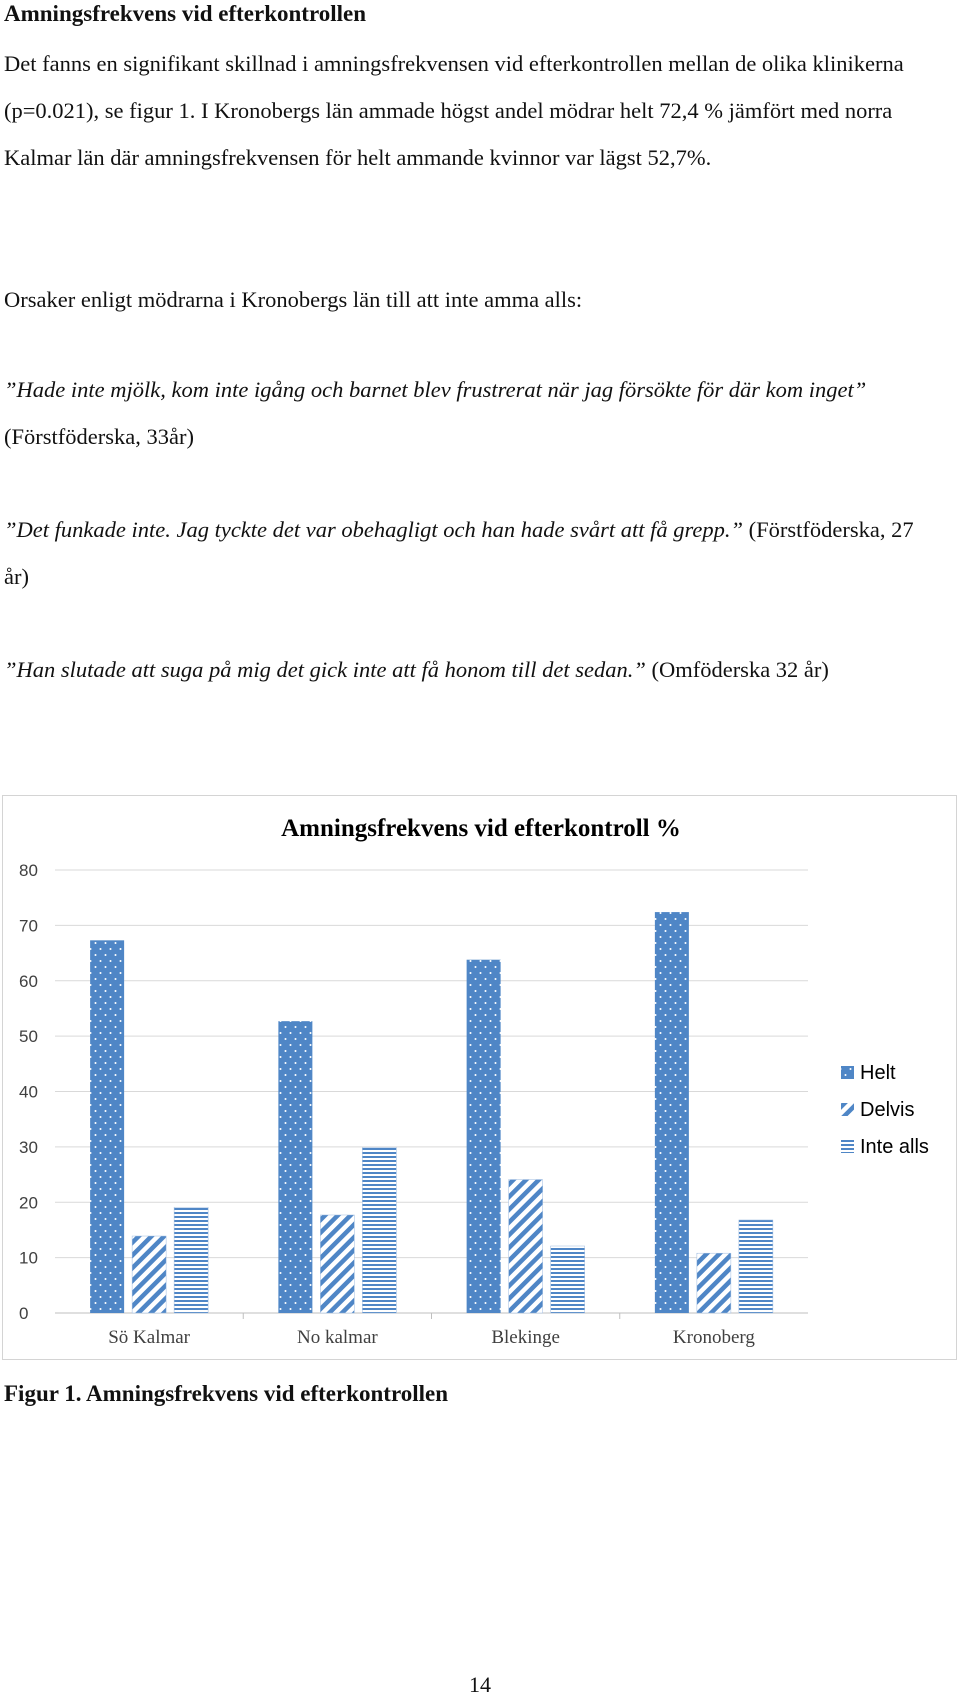 This screenshot has width=960, height=1699. I want to click on y-tick-label: 40, so click(28, 1092).